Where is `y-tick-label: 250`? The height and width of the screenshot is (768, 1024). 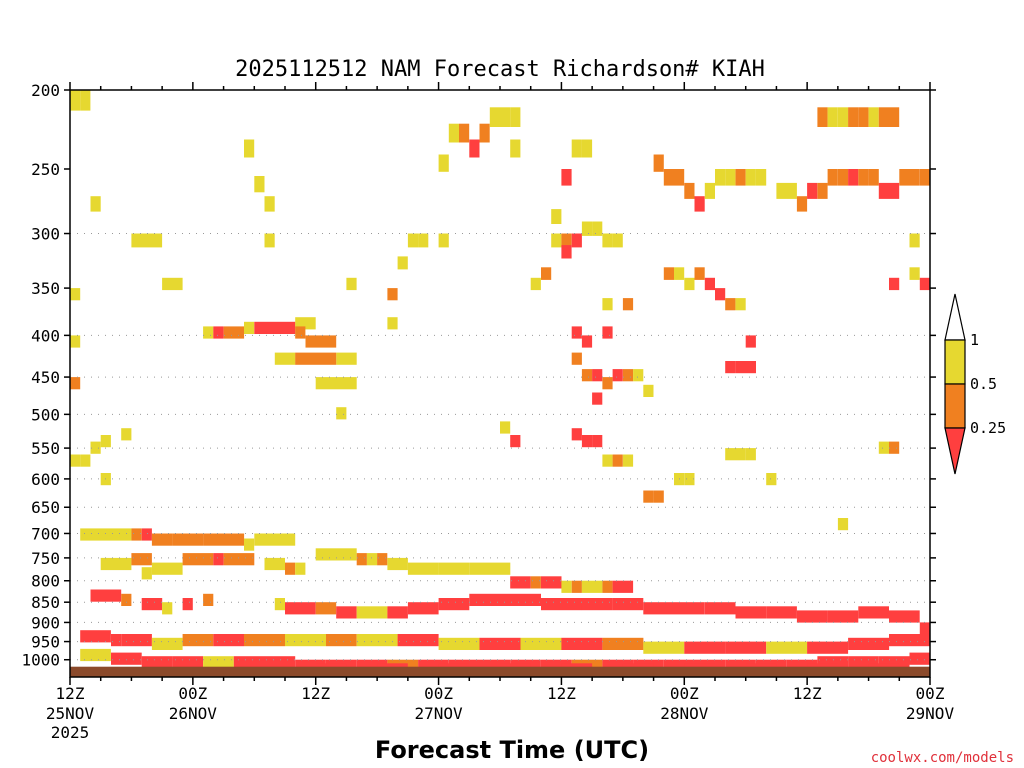 y-tick-label: 250 is located at coordinates (45, 169).